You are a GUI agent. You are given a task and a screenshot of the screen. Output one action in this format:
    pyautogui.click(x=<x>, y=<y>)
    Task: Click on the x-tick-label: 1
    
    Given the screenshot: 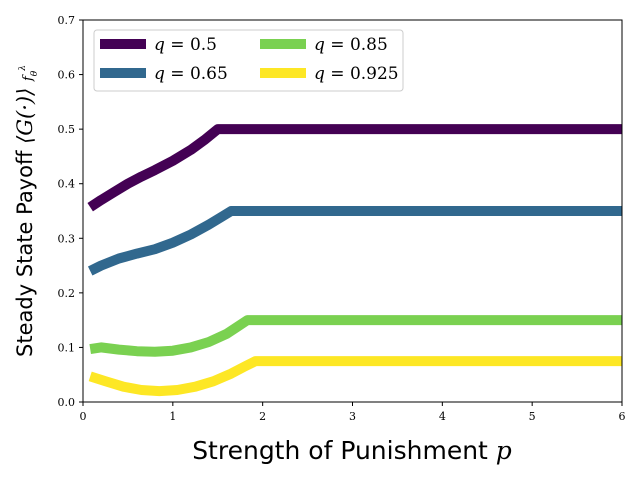 What is the action you would take?
    pyautogui.click(x=172, y=416)
    